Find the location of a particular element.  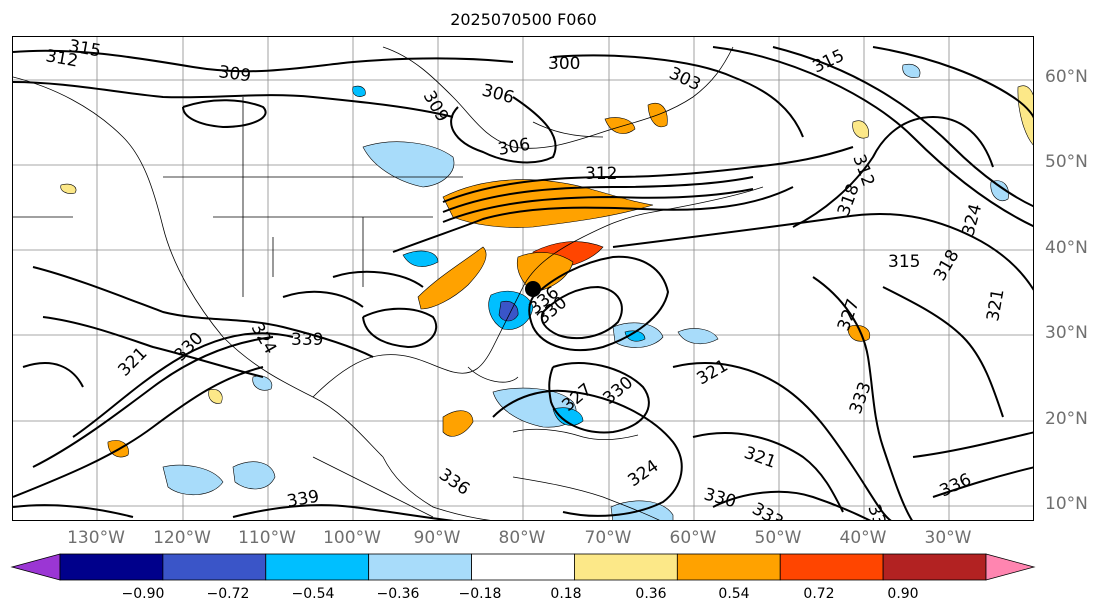

lon-label: 100°W is located at coordinates (352, 538).